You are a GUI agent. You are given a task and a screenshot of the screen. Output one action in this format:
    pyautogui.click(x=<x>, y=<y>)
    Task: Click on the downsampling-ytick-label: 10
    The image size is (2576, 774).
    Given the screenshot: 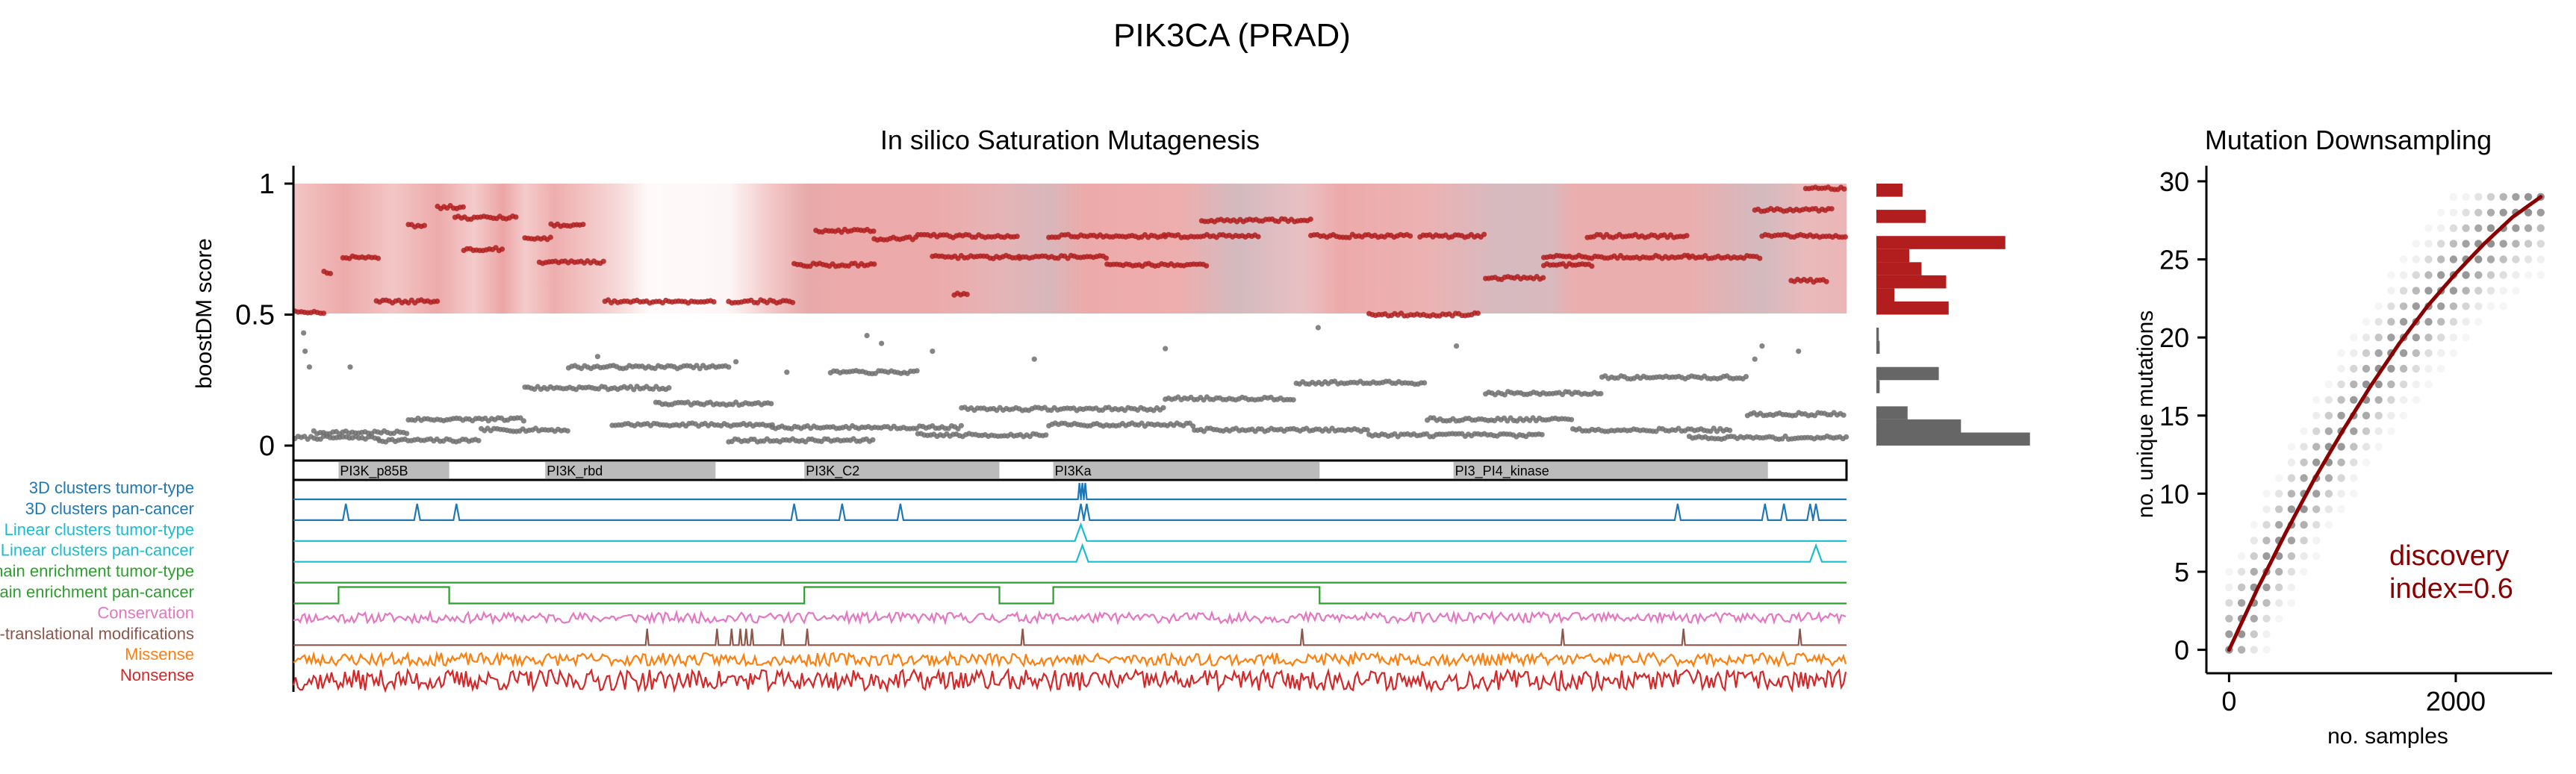 What is the action you would take?
    pyautogui.click(x=2174, y=493)
    